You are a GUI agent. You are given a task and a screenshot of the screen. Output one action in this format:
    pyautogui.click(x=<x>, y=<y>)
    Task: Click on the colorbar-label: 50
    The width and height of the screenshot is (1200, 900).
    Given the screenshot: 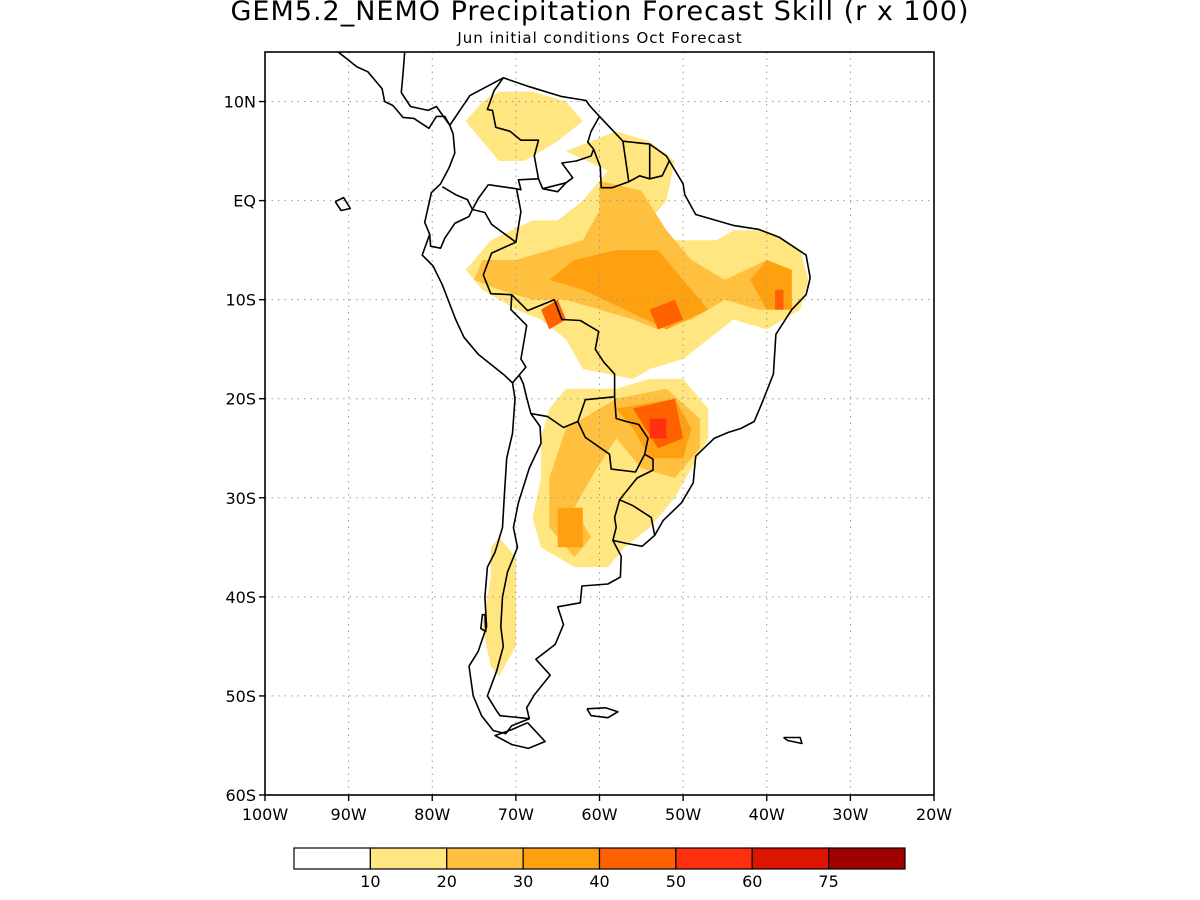 What is the action you would take?
    pyautogui.click(x=676, y=881)
    